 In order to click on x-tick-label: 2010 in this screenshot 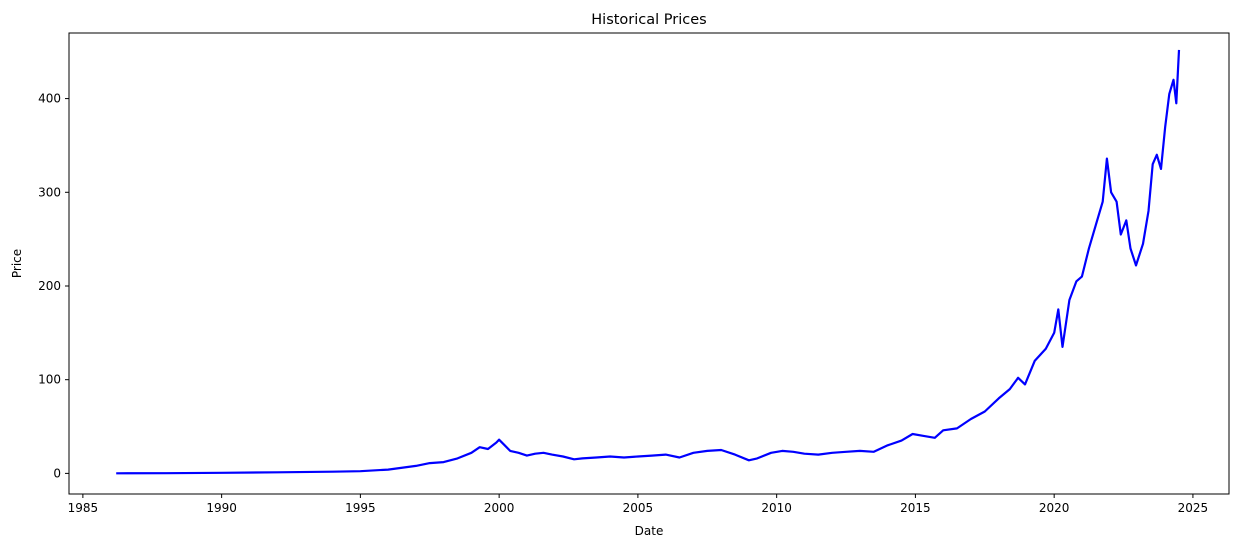, I will do `click(776, 508)`.